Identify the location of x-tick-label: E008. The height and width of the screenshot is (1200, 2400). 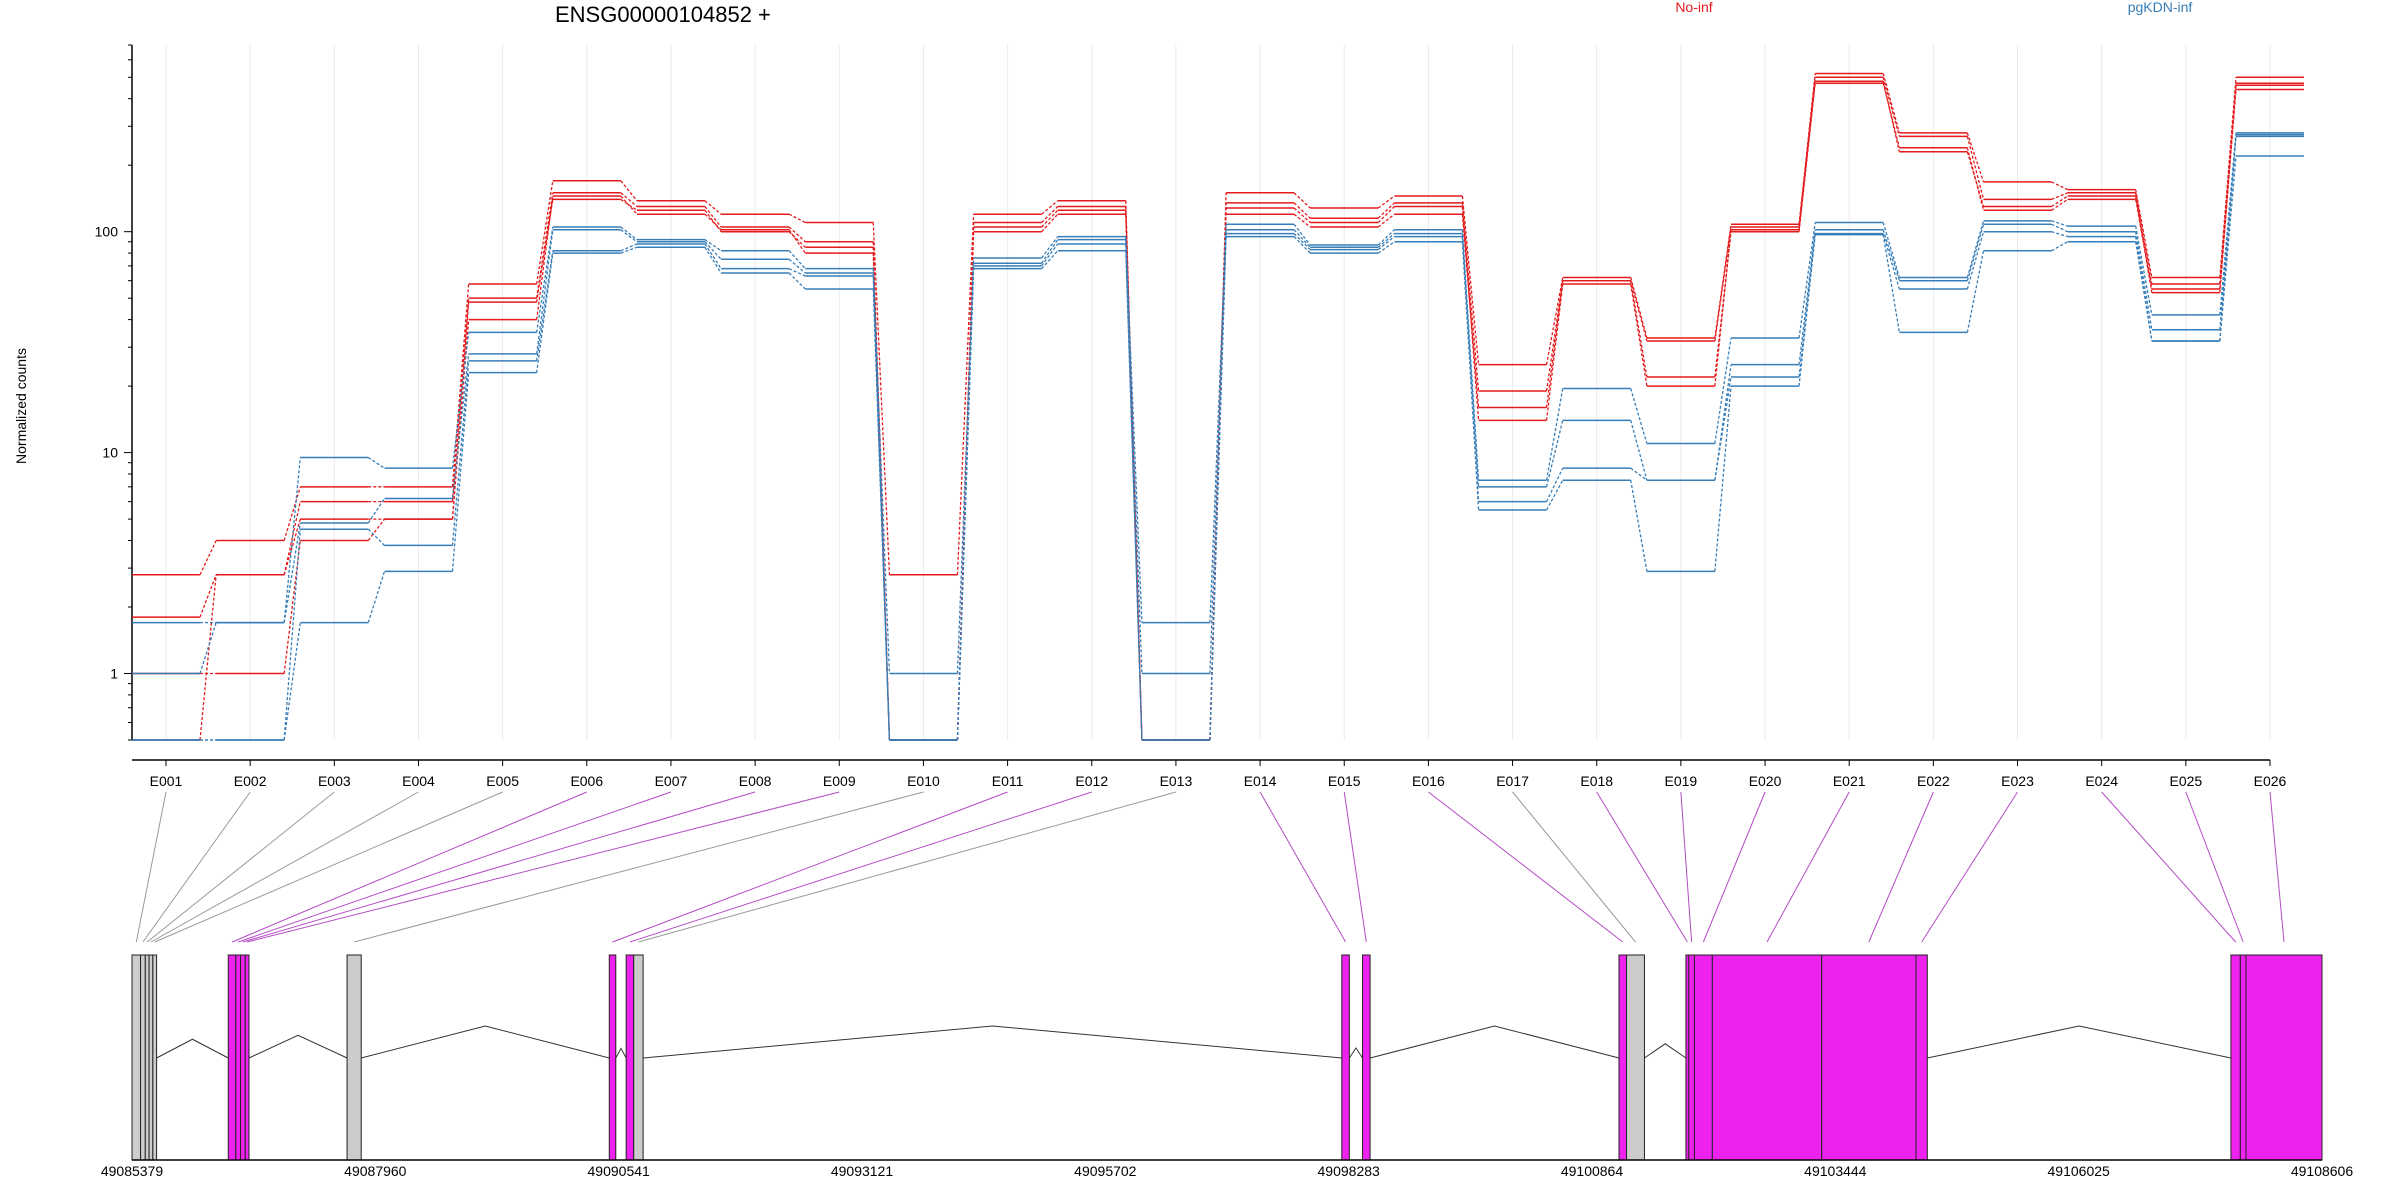
(755, 781).